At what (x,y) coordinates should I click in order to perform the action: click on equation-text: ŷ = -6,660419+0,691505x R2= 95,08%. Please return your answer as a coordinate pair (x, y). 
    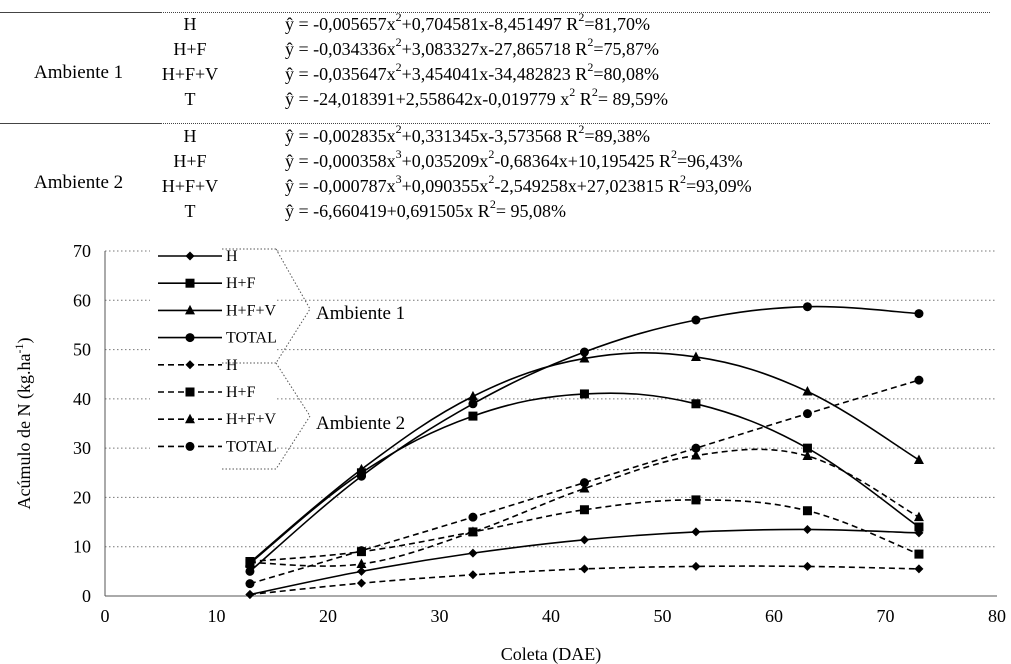
    Looking at the image, I should click on (425, 209).